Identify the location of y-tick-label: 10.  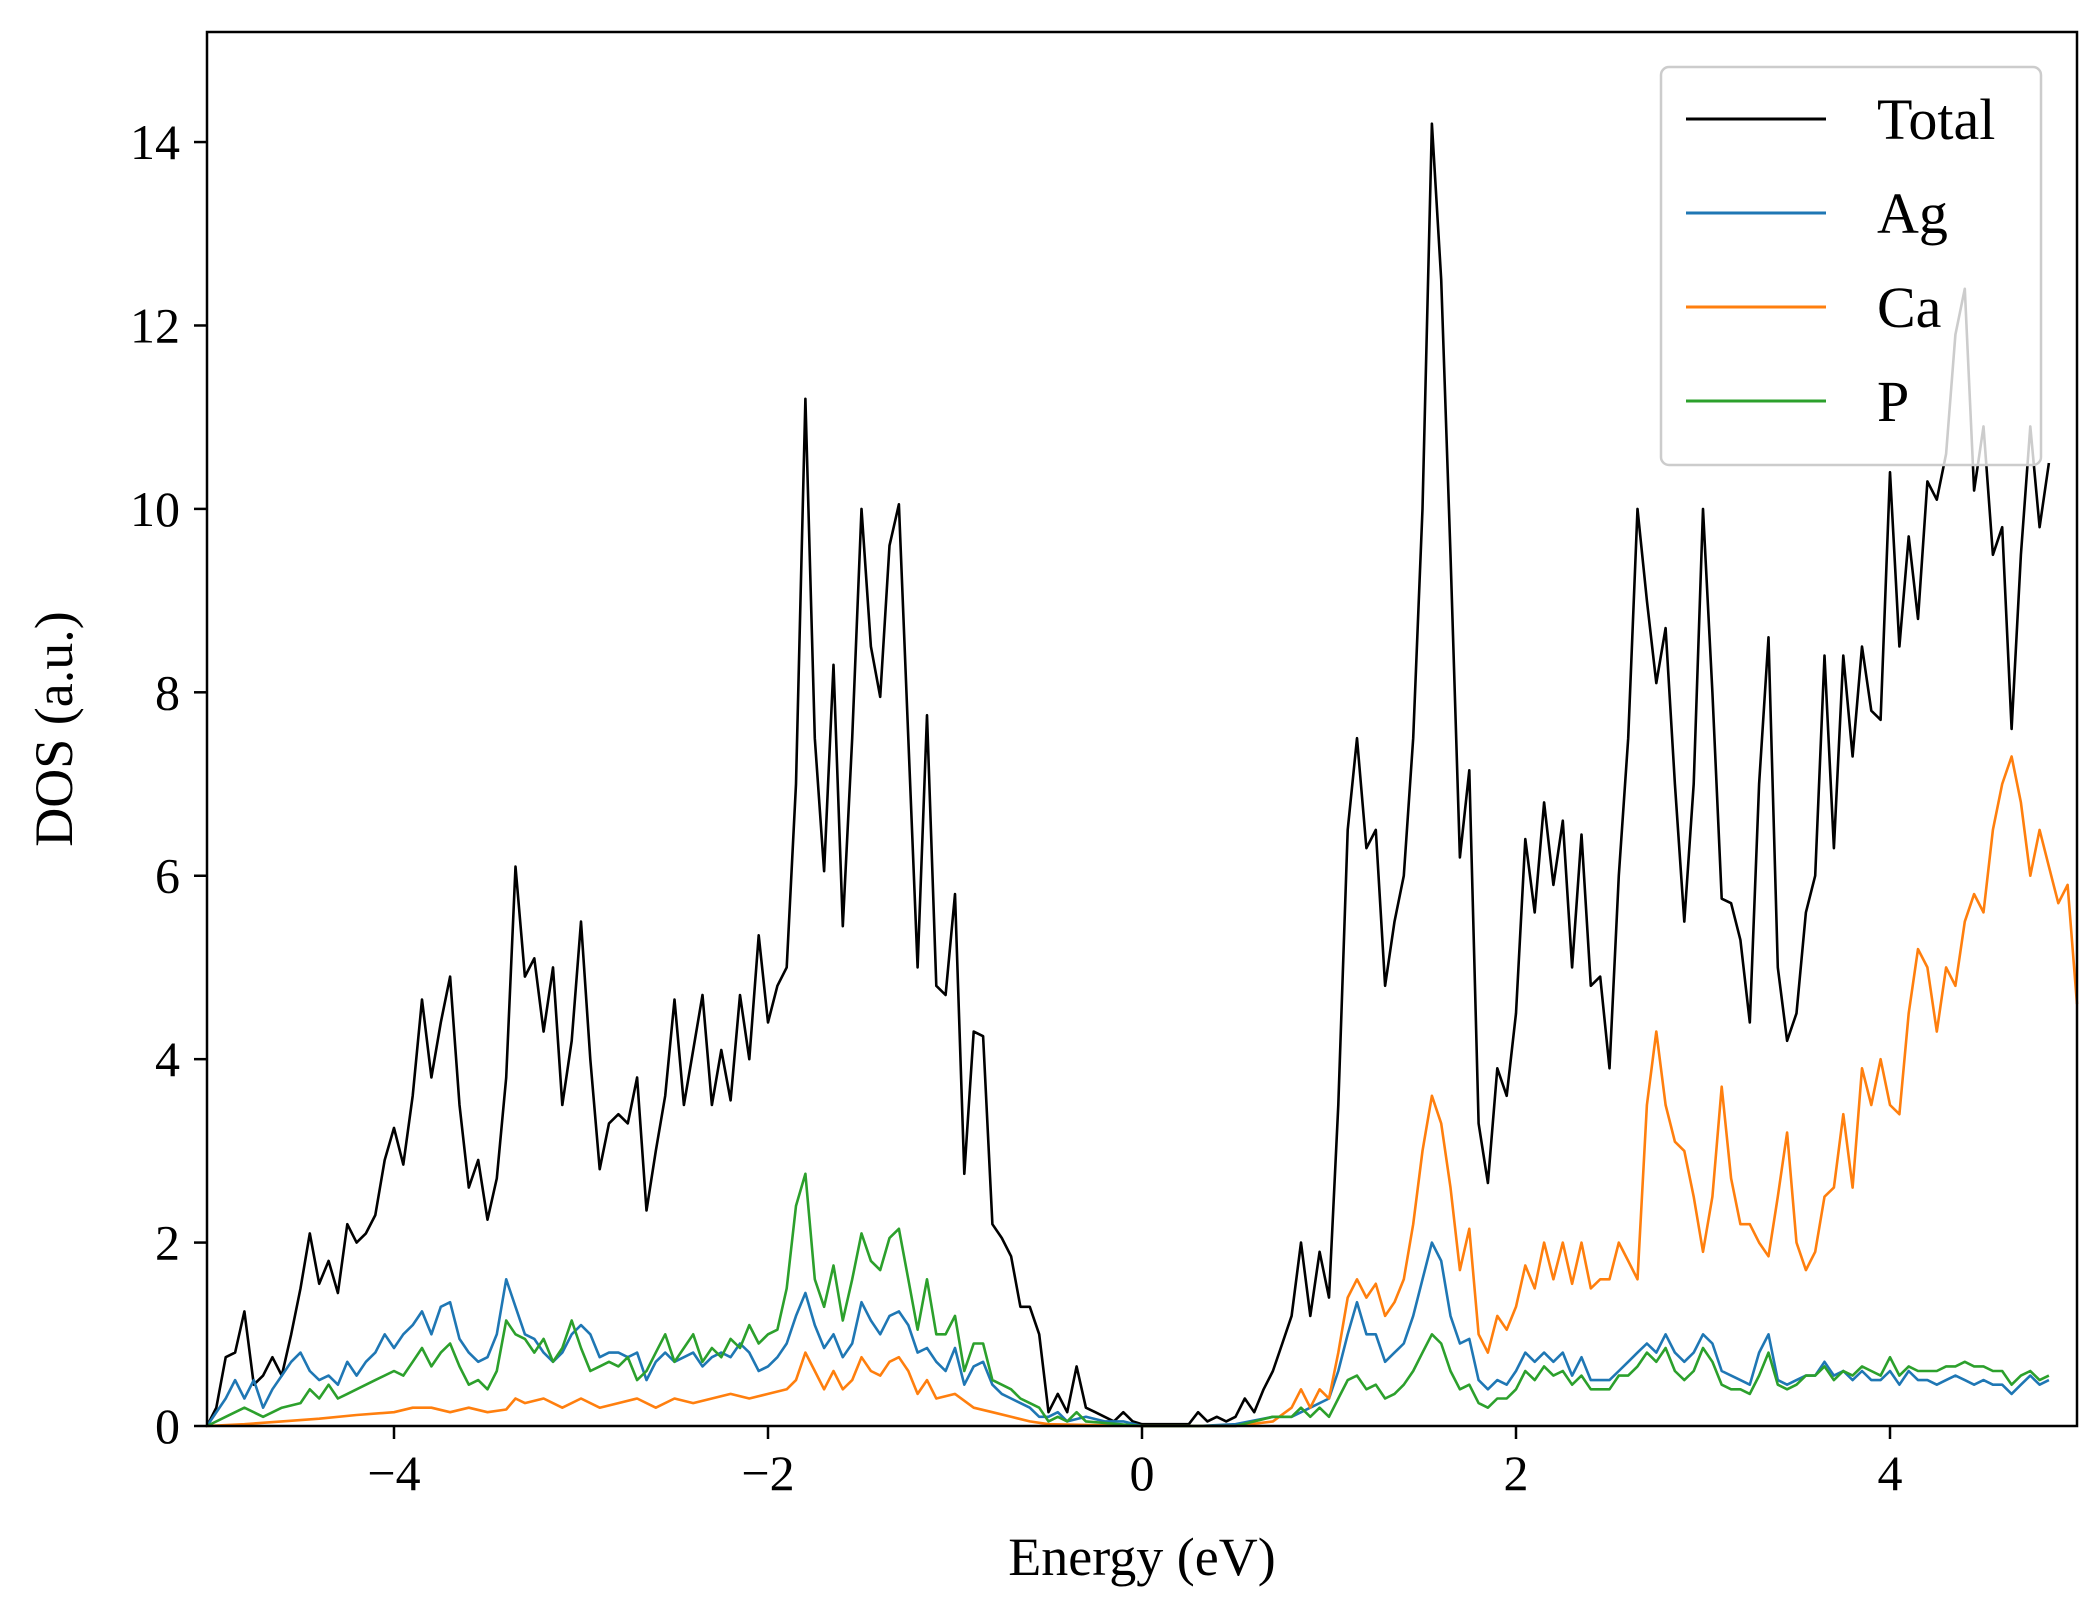
(155, 509).